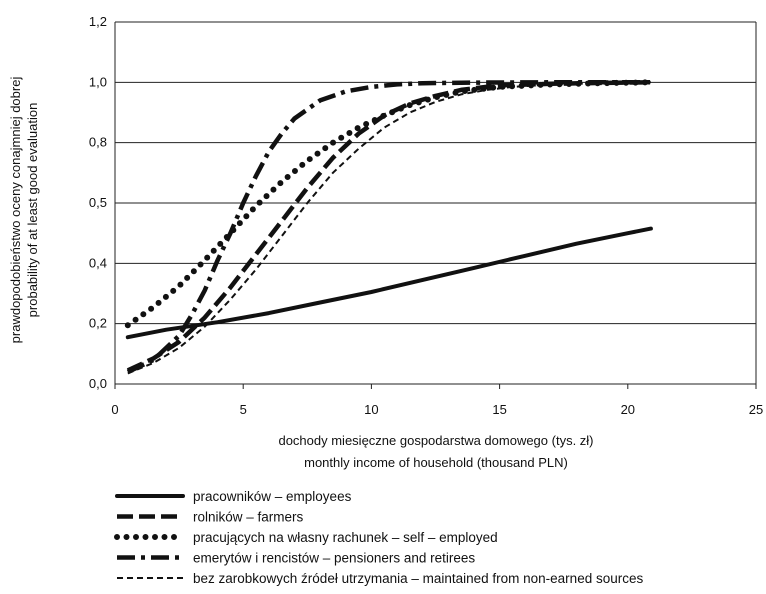 Image resolution: width=766 pixels, height=594 pixels. I want to click on x-tick-label: 20, so click(628, 409).